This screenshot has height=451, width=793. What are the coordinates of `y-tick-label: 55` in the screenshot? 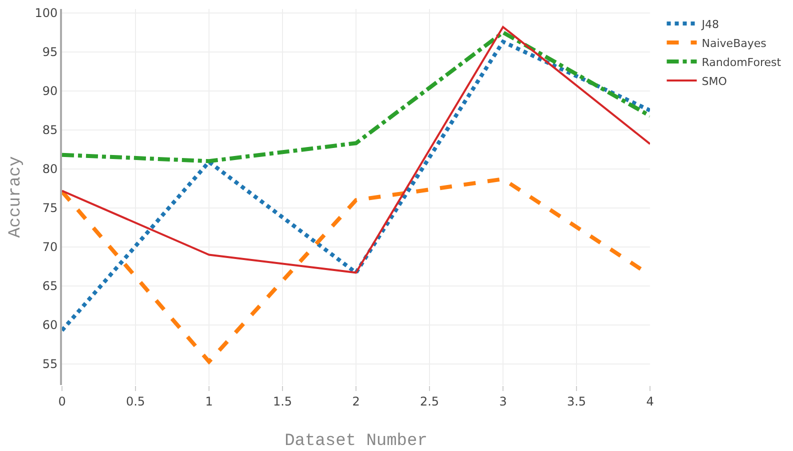 It's located at (50, 364).